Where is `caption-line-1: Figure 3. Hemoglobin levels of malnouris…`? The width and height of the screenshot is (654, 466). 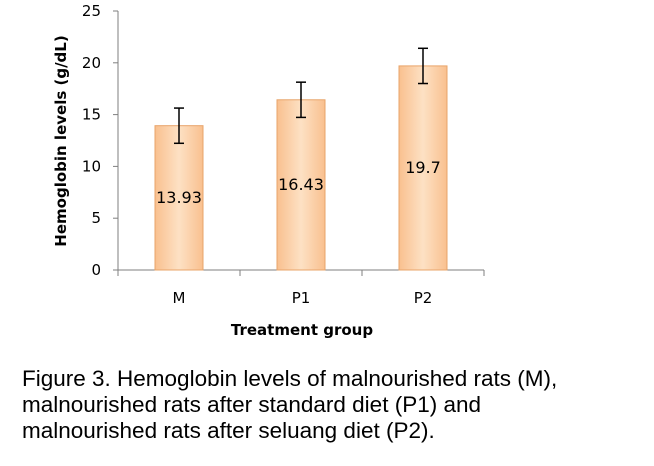
caption-line-1: Figure 3. Hemoglobin levels of malnouris… is located at coordinates (290, 378).